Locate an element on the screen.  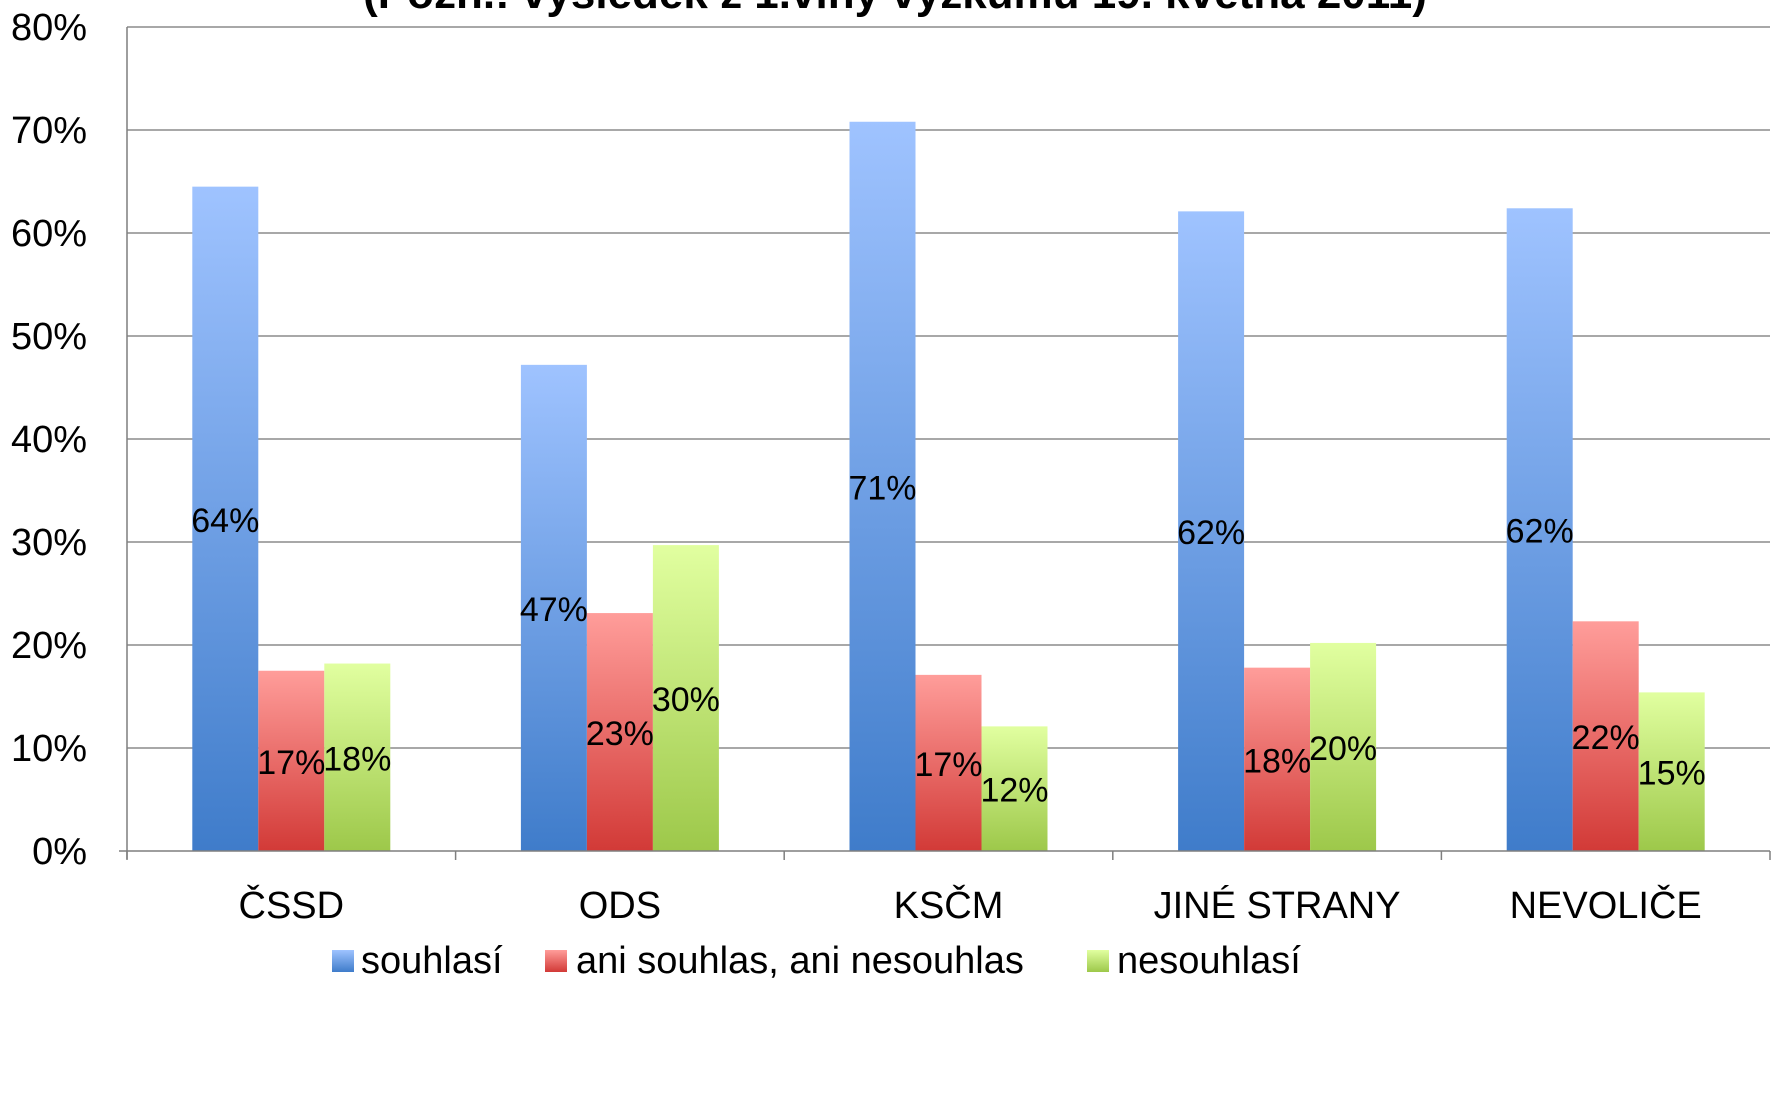
data-label: 15% is located at coordinates (1672, 774).